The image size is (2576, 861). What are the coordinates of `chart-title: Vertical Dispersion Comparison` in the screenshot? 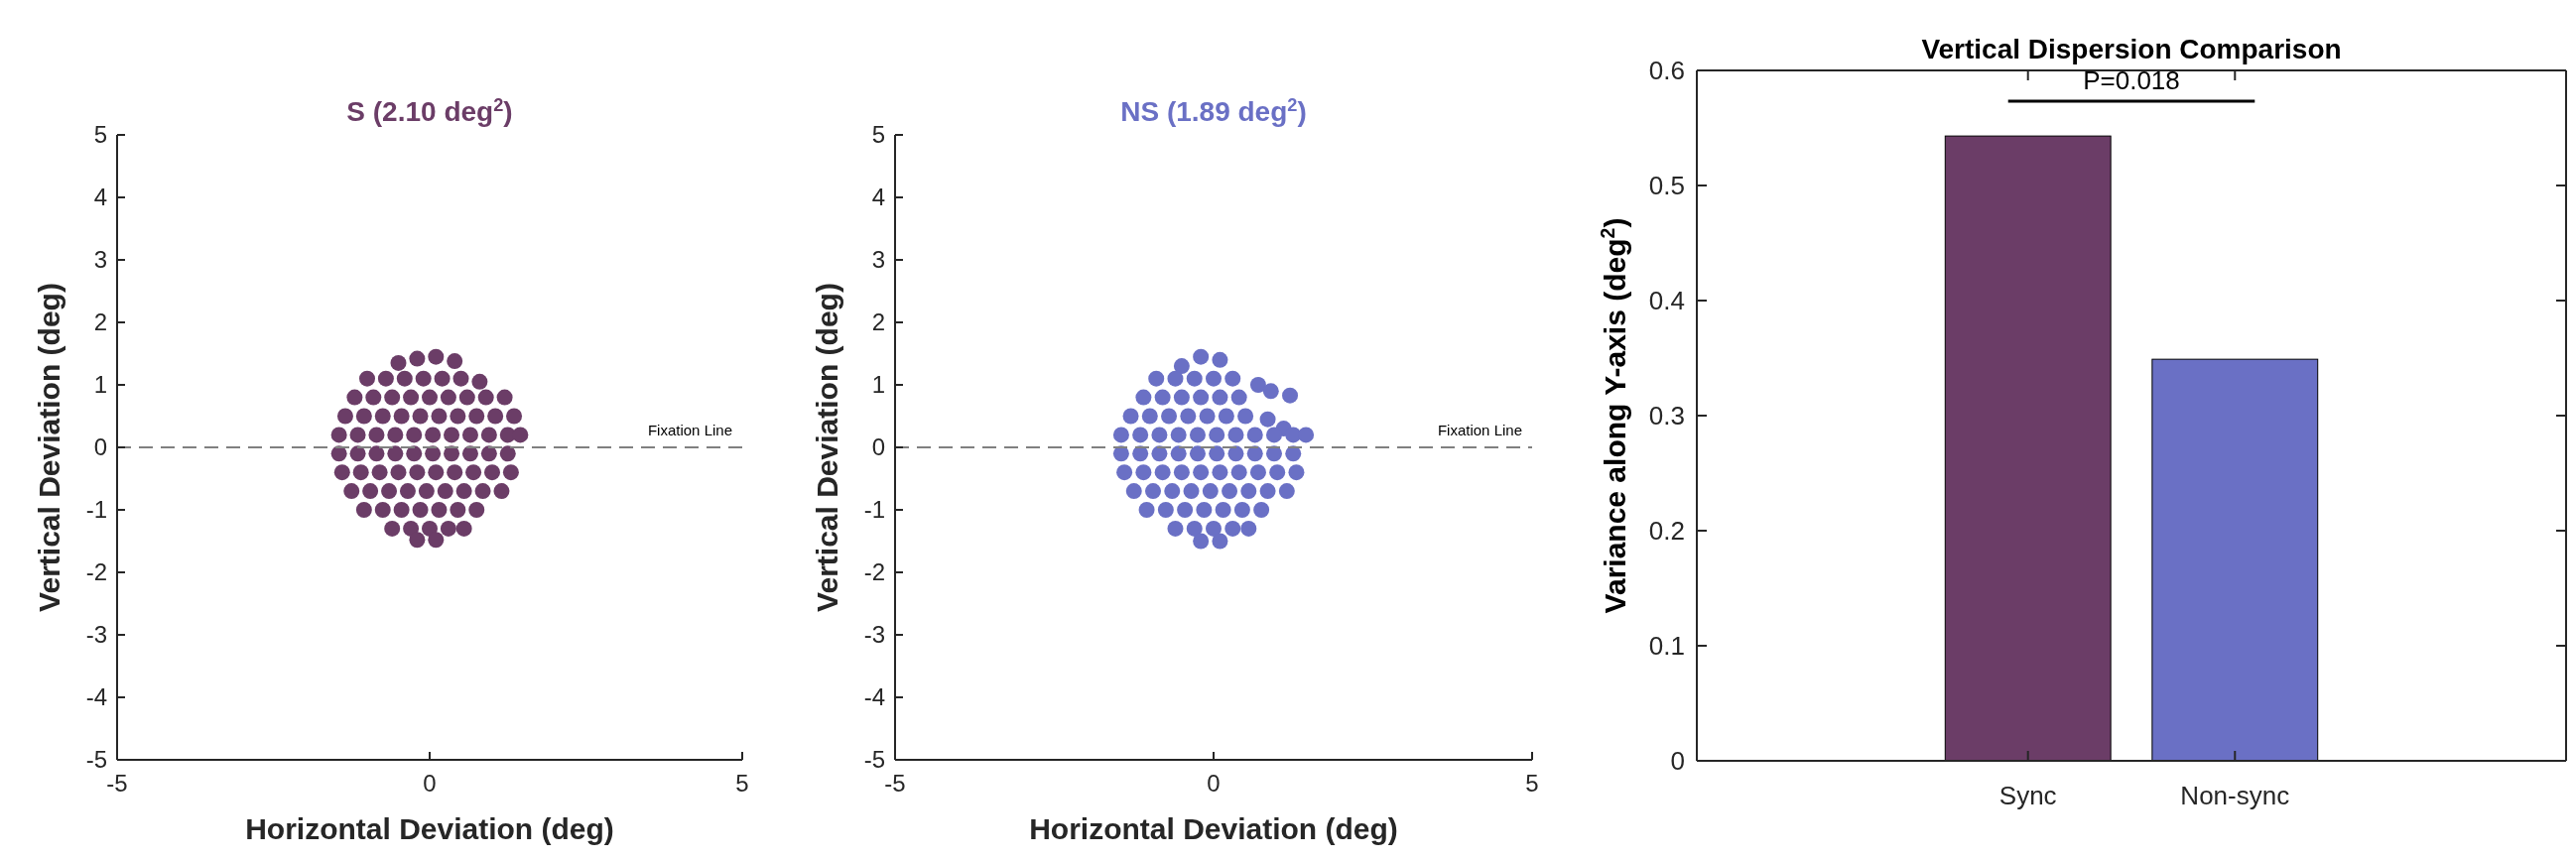 It's located at (2132, 49).